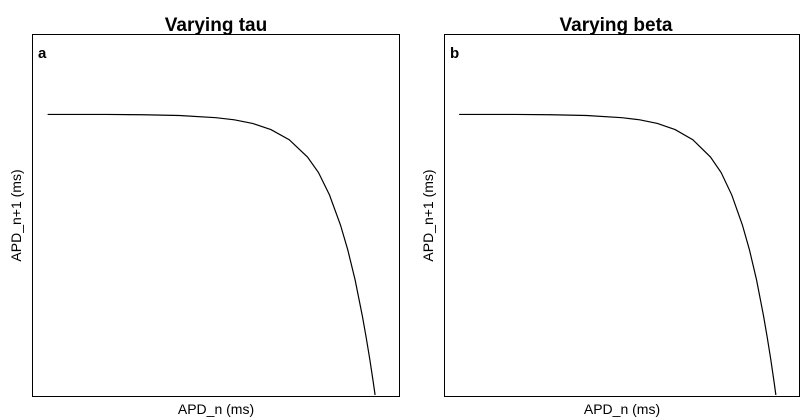  I want to click on panel-title: Varying beta, so click(616, 25).